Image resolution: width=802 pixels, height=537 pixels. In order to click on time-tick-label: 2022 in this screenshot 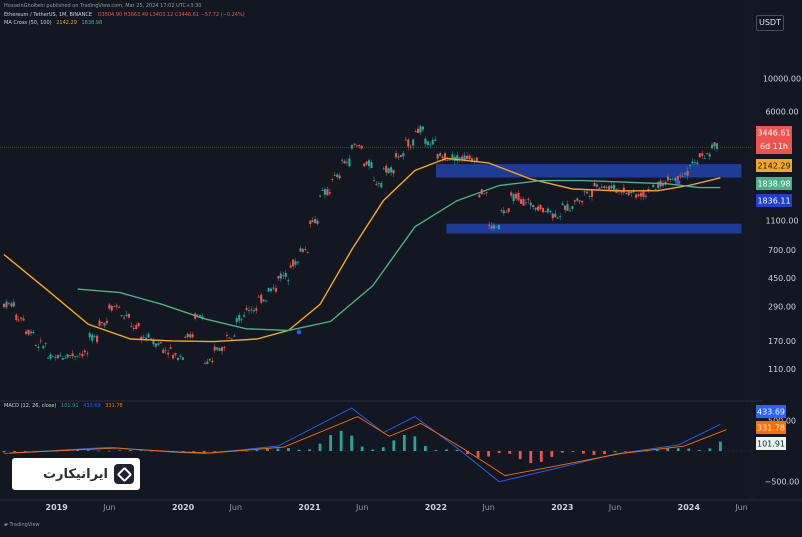, I will do `click(436, 507)`.